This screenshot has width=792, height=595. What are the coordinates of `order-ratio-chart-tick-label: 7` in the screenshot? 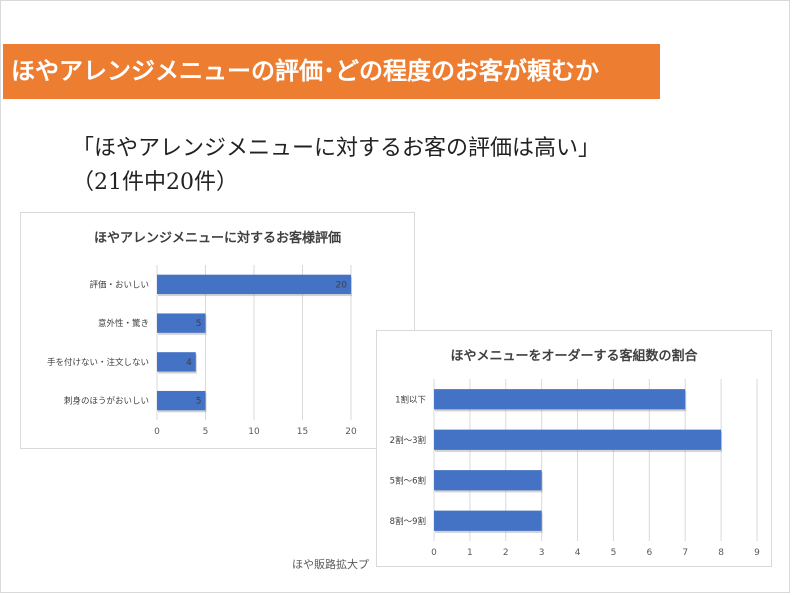 It's located at (685, 553).